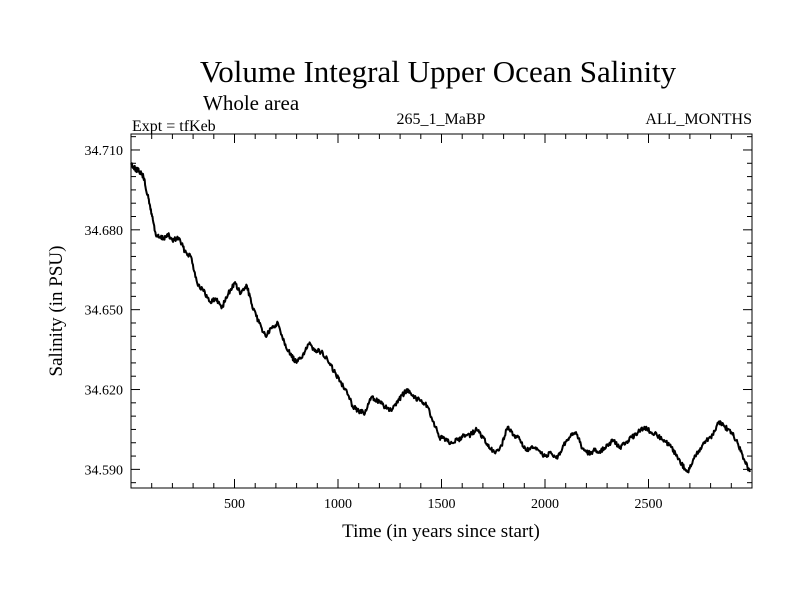 The height and width of the screenshot is (600, 800). What do you see at coordinates (104, 151) in the screenshot?
I see `y-tick-label: 34.710` at bounding box center [104, 151].